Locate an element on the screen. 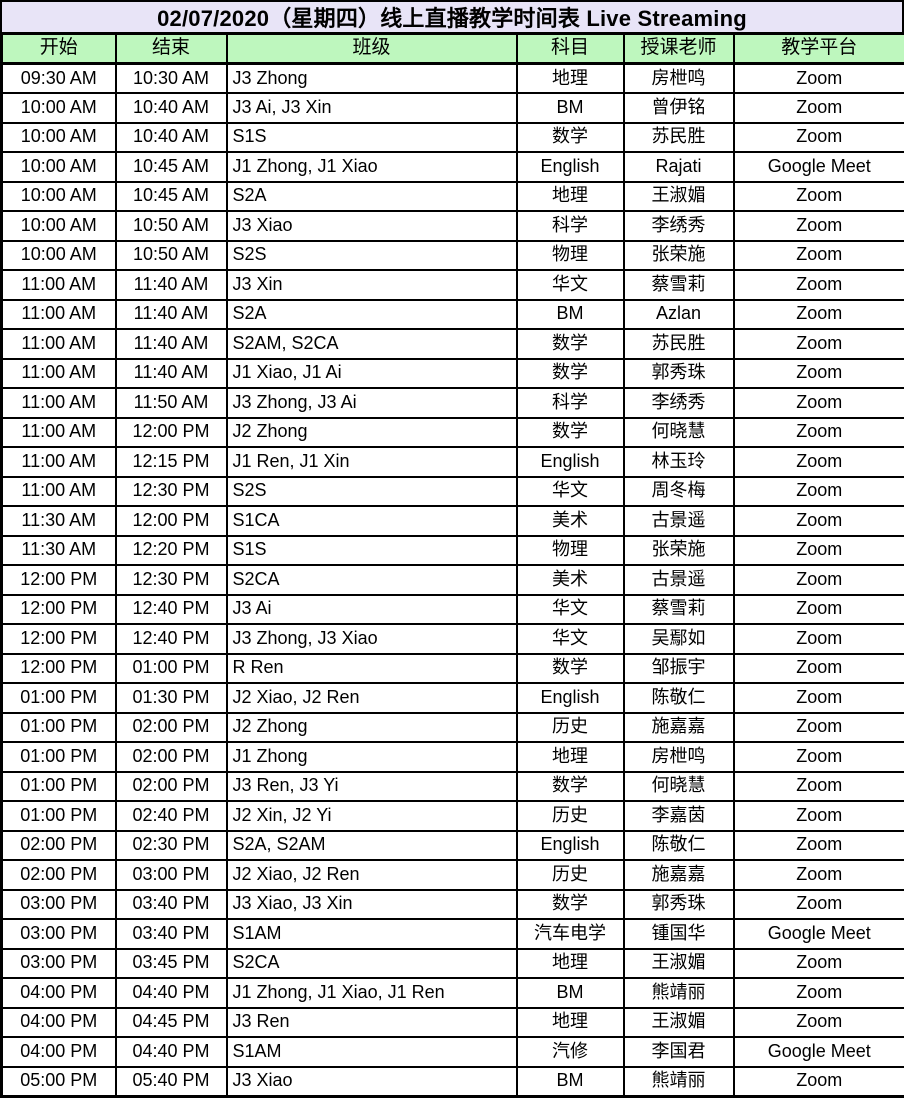  cell-end-time: 01:00 PM is located at coordinates (171, 669).